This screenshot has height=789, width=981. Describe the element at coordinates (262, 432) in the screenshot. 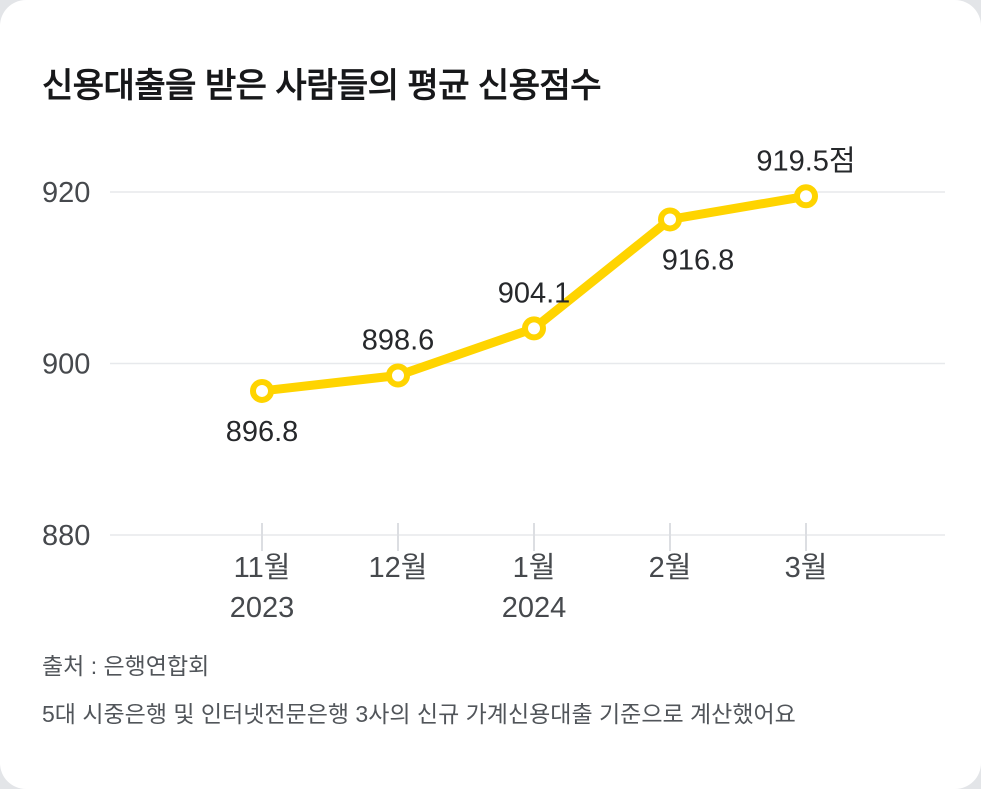

I see `data-point-label: 896.8` at that location.